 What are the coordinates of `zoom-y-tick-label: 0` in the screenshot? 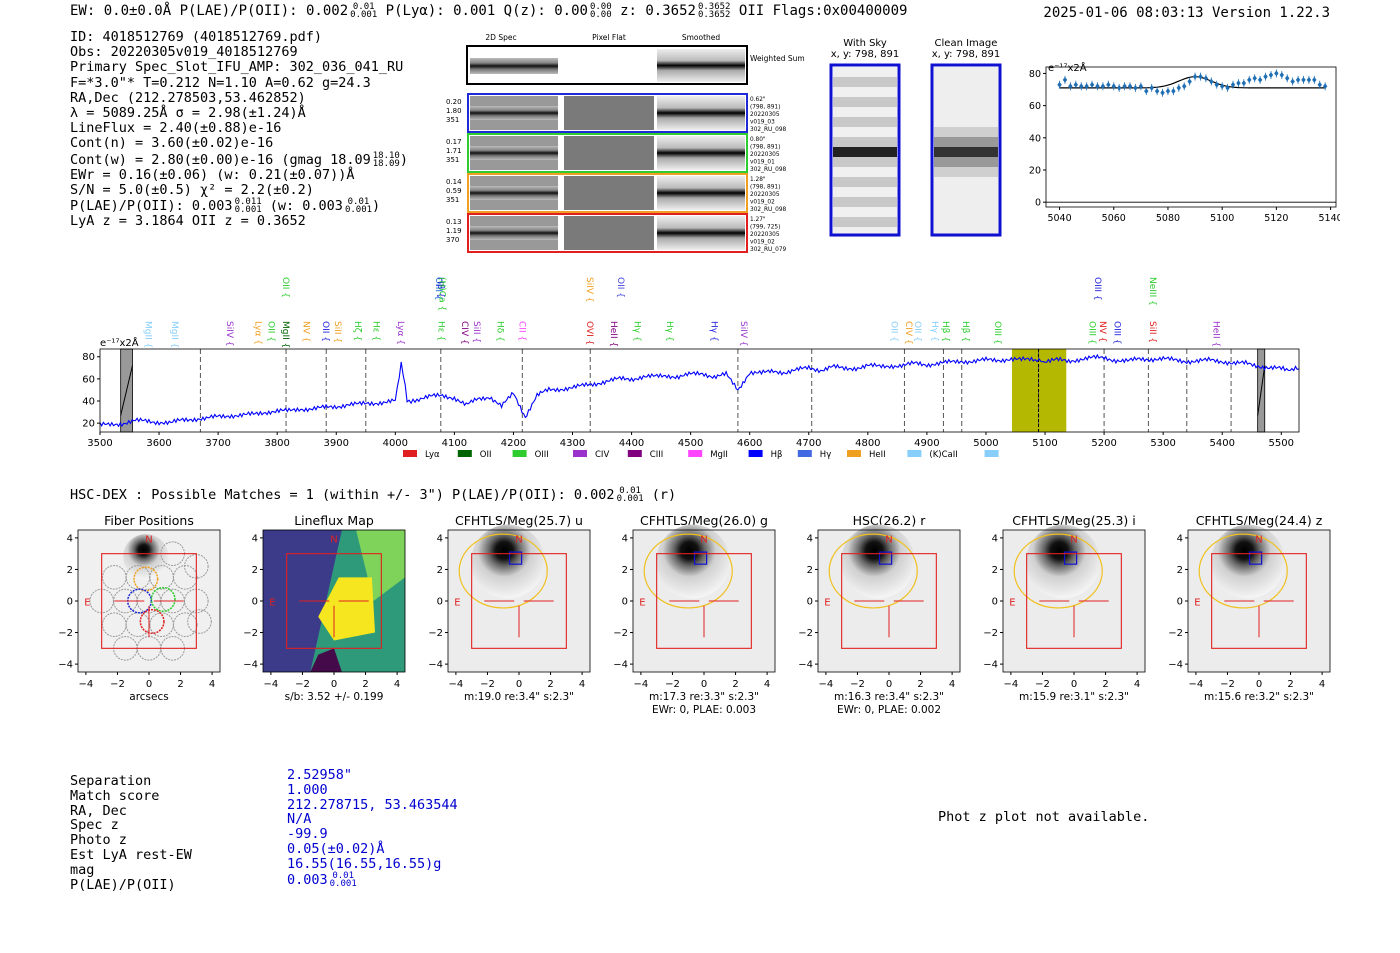 It's located at (1038, 203).